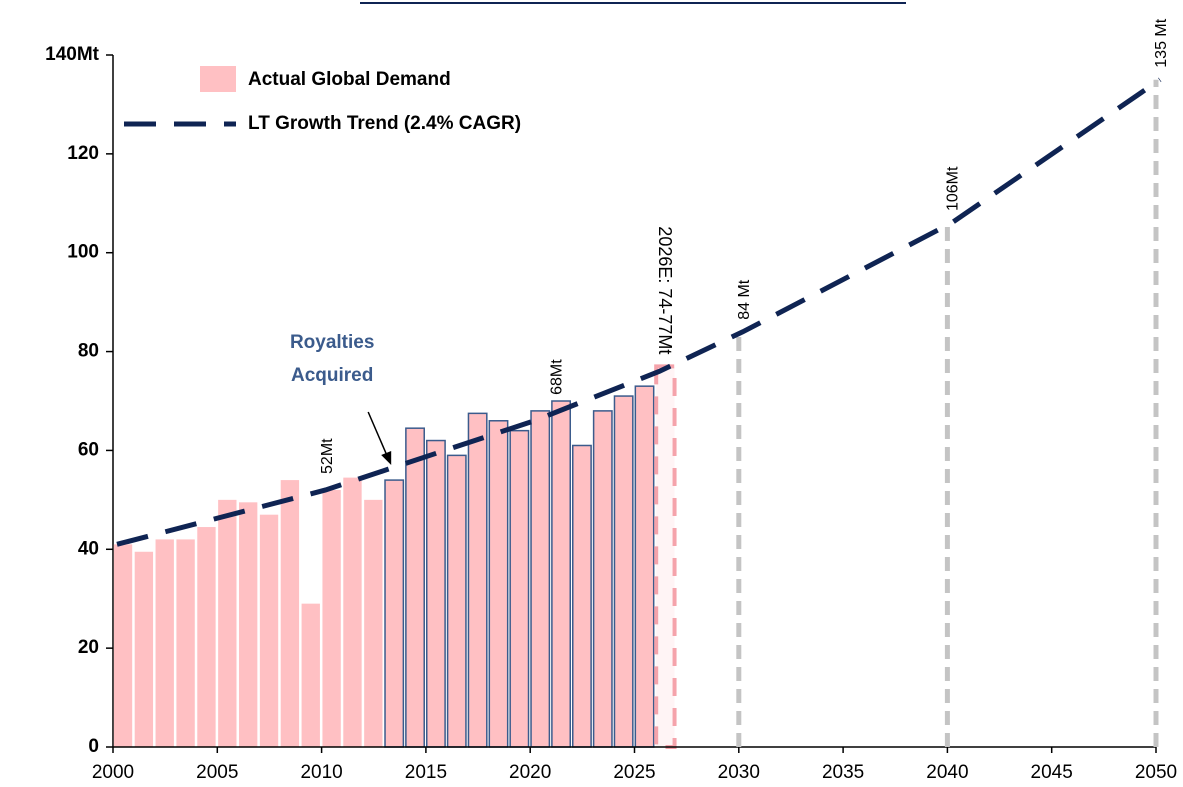 The width and height of the screenshot is (1183, 787). Describe the element at coordinates (88, 449) in the screenshot. I see `y-tick-label: 60` at that location.